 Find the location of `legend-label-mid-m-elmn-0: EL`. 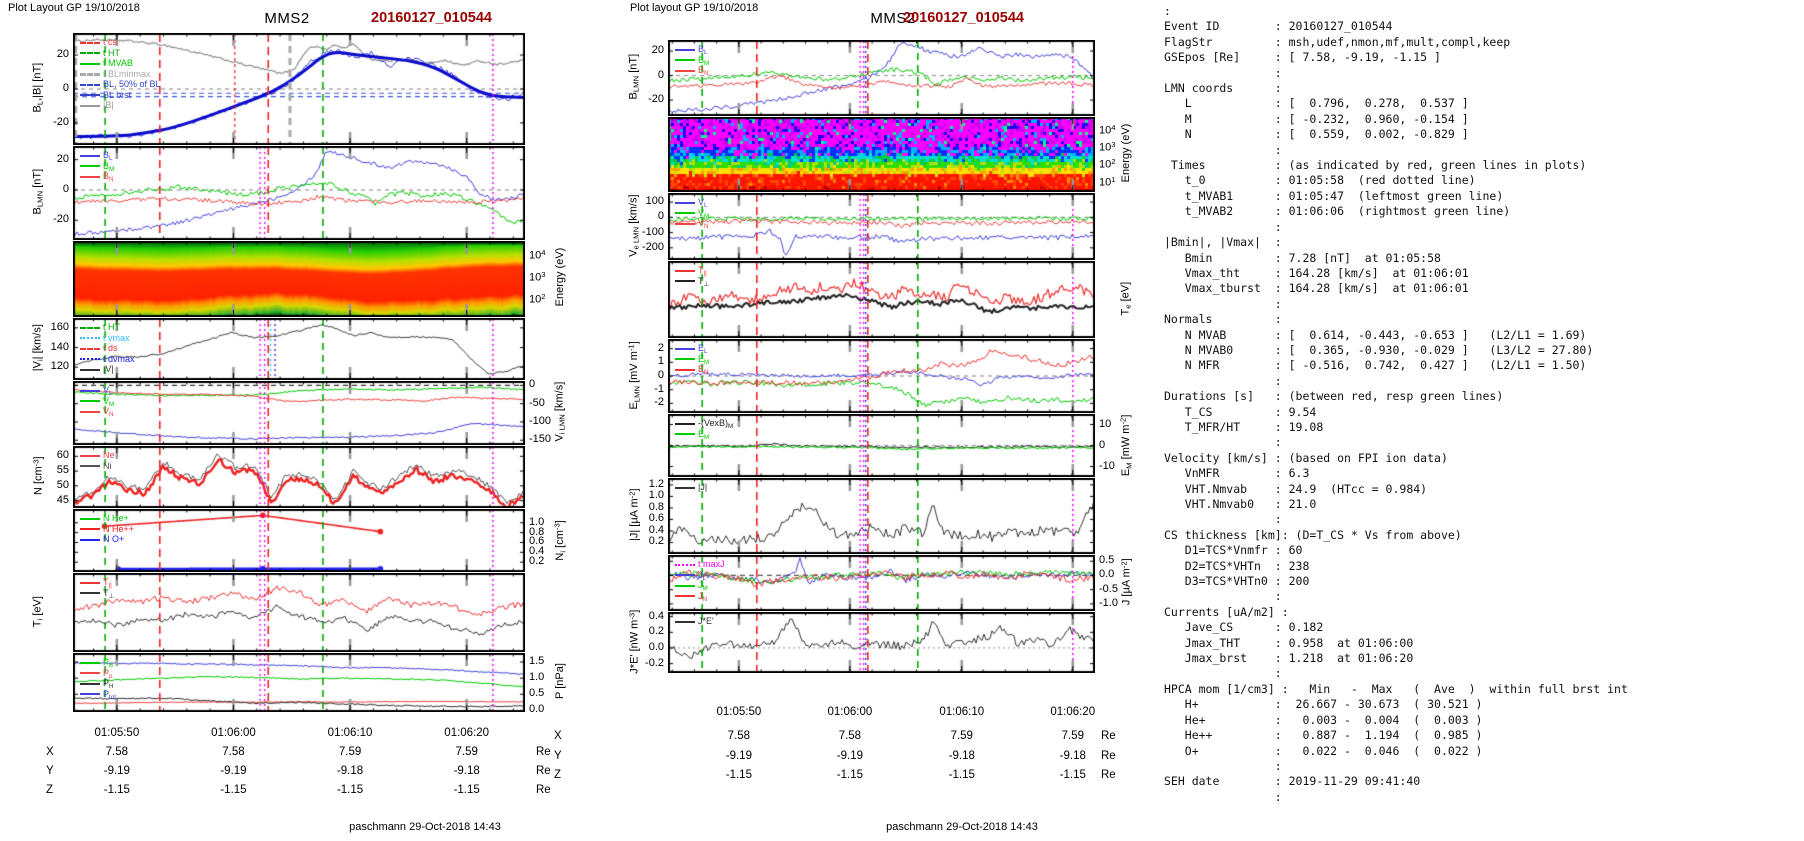

legend-label-mid-m-elmn-0: EL is located at coordinates (703, 349).